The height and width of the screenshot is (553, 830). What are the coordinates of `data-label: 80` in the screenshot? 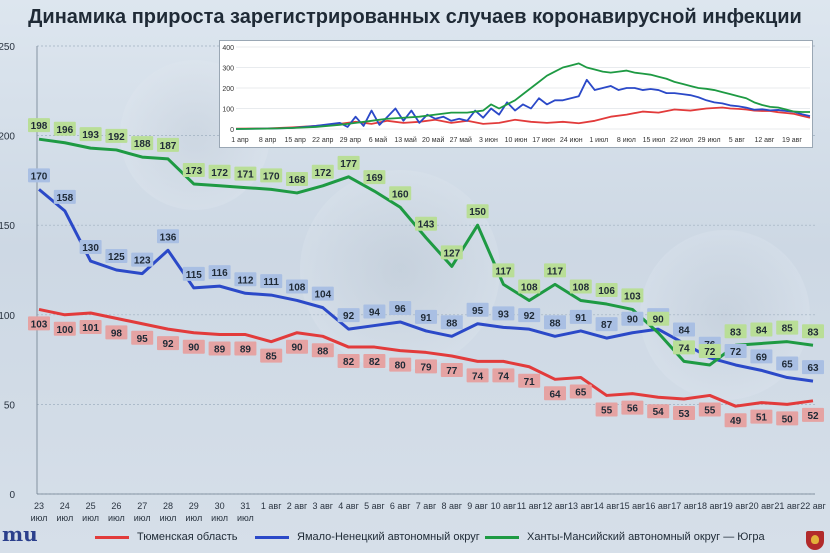 It's located at (401, 366).